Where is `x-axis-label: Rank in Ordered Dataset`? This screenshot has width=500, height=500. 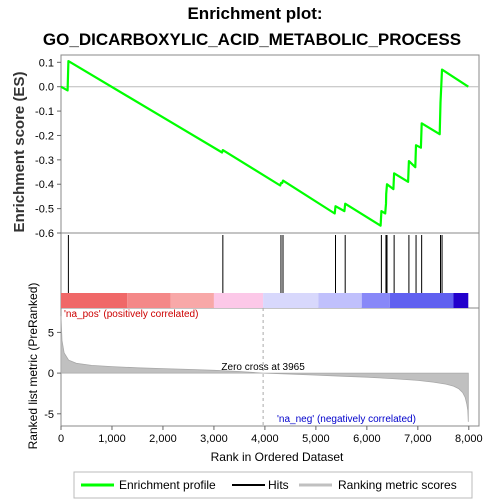
x-axis-label: Rank in Ordered Dataset is located at coordinates (277, 457).